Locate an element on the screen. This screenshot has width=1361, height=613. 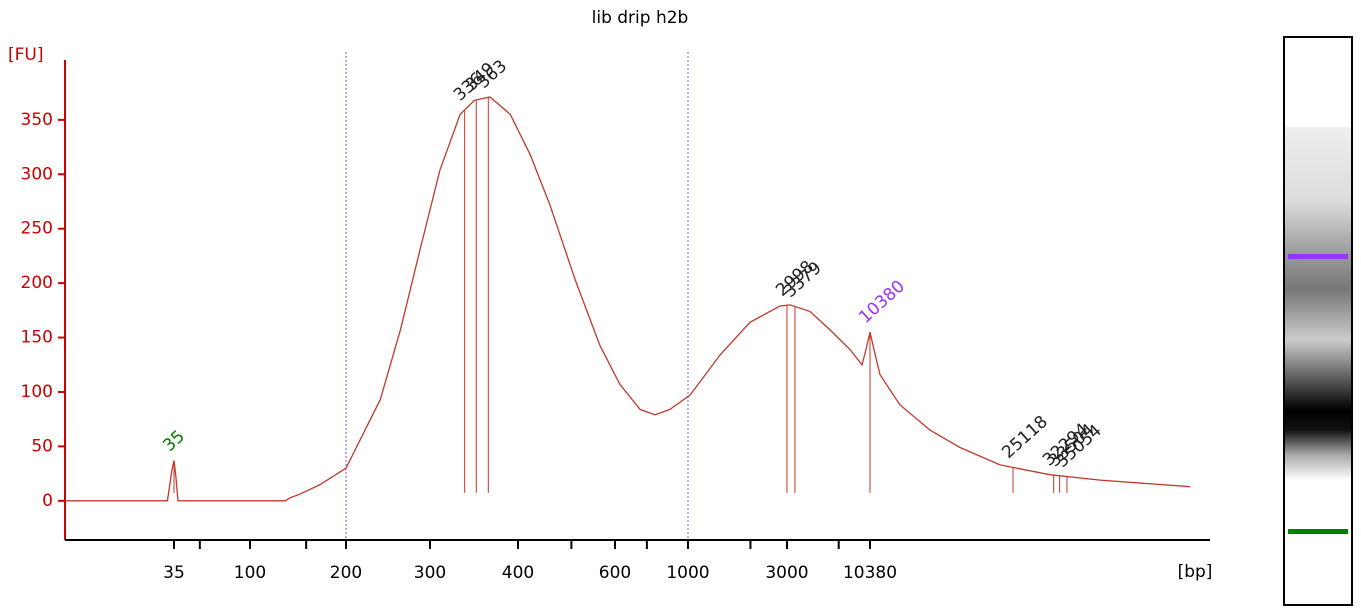
peak-label: 10380 is located at coordinates (882, 301).